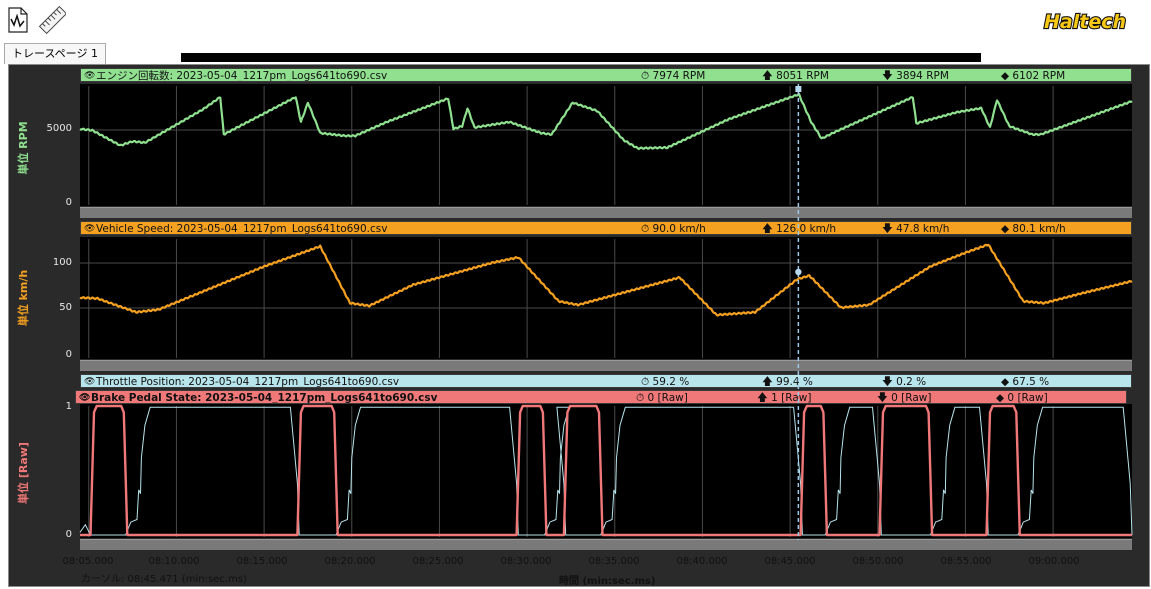 Image resolution: width=1151 pixels, height=589 pixels. Describe the element at coordinates (438, 561) in the screenshot. I see `x-tick-label: 08:25.000` at that location.